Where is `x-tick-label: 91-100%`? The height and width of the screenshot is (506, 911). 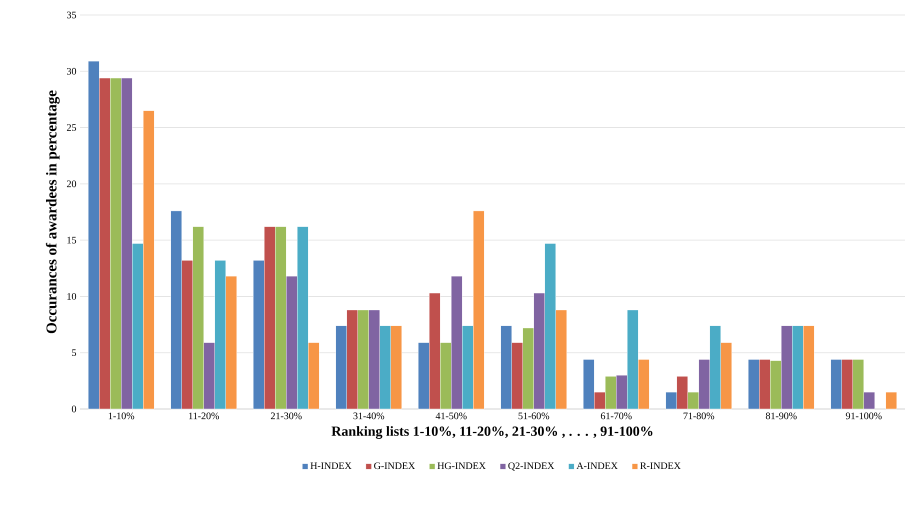
x-tick-label: 91-100% is located at coordinates (864, 416).